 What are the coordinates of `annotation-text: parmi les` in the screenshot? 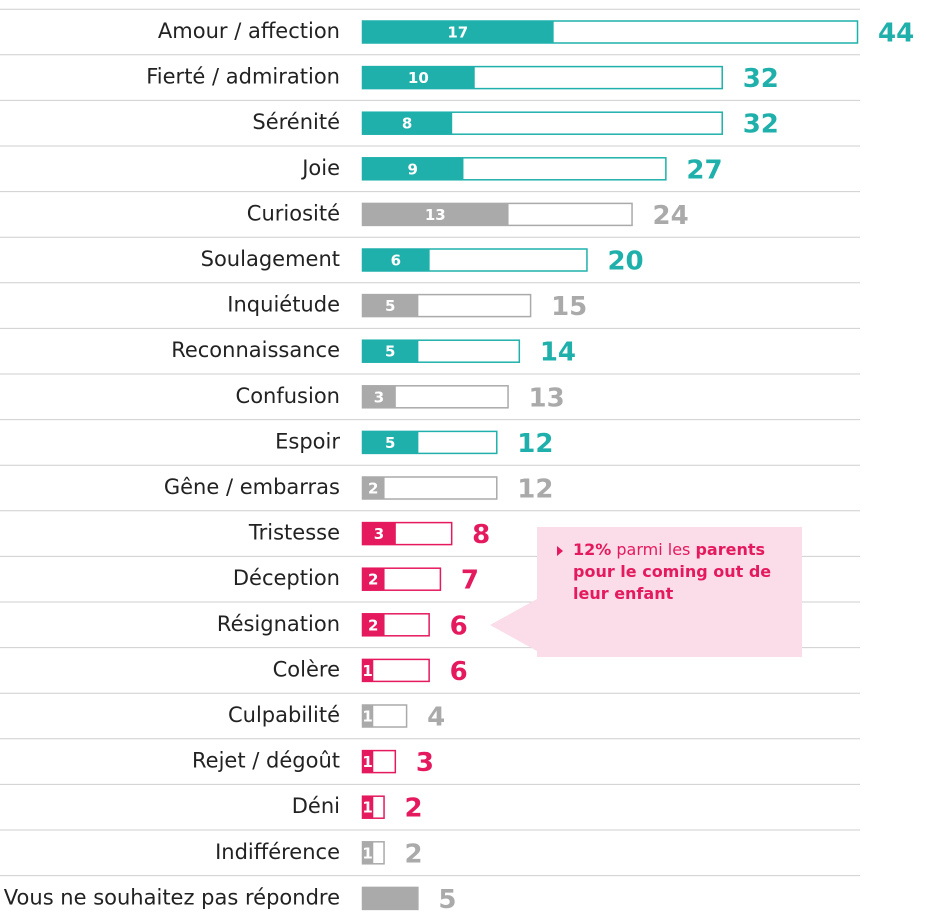 It's located at (653, 549).